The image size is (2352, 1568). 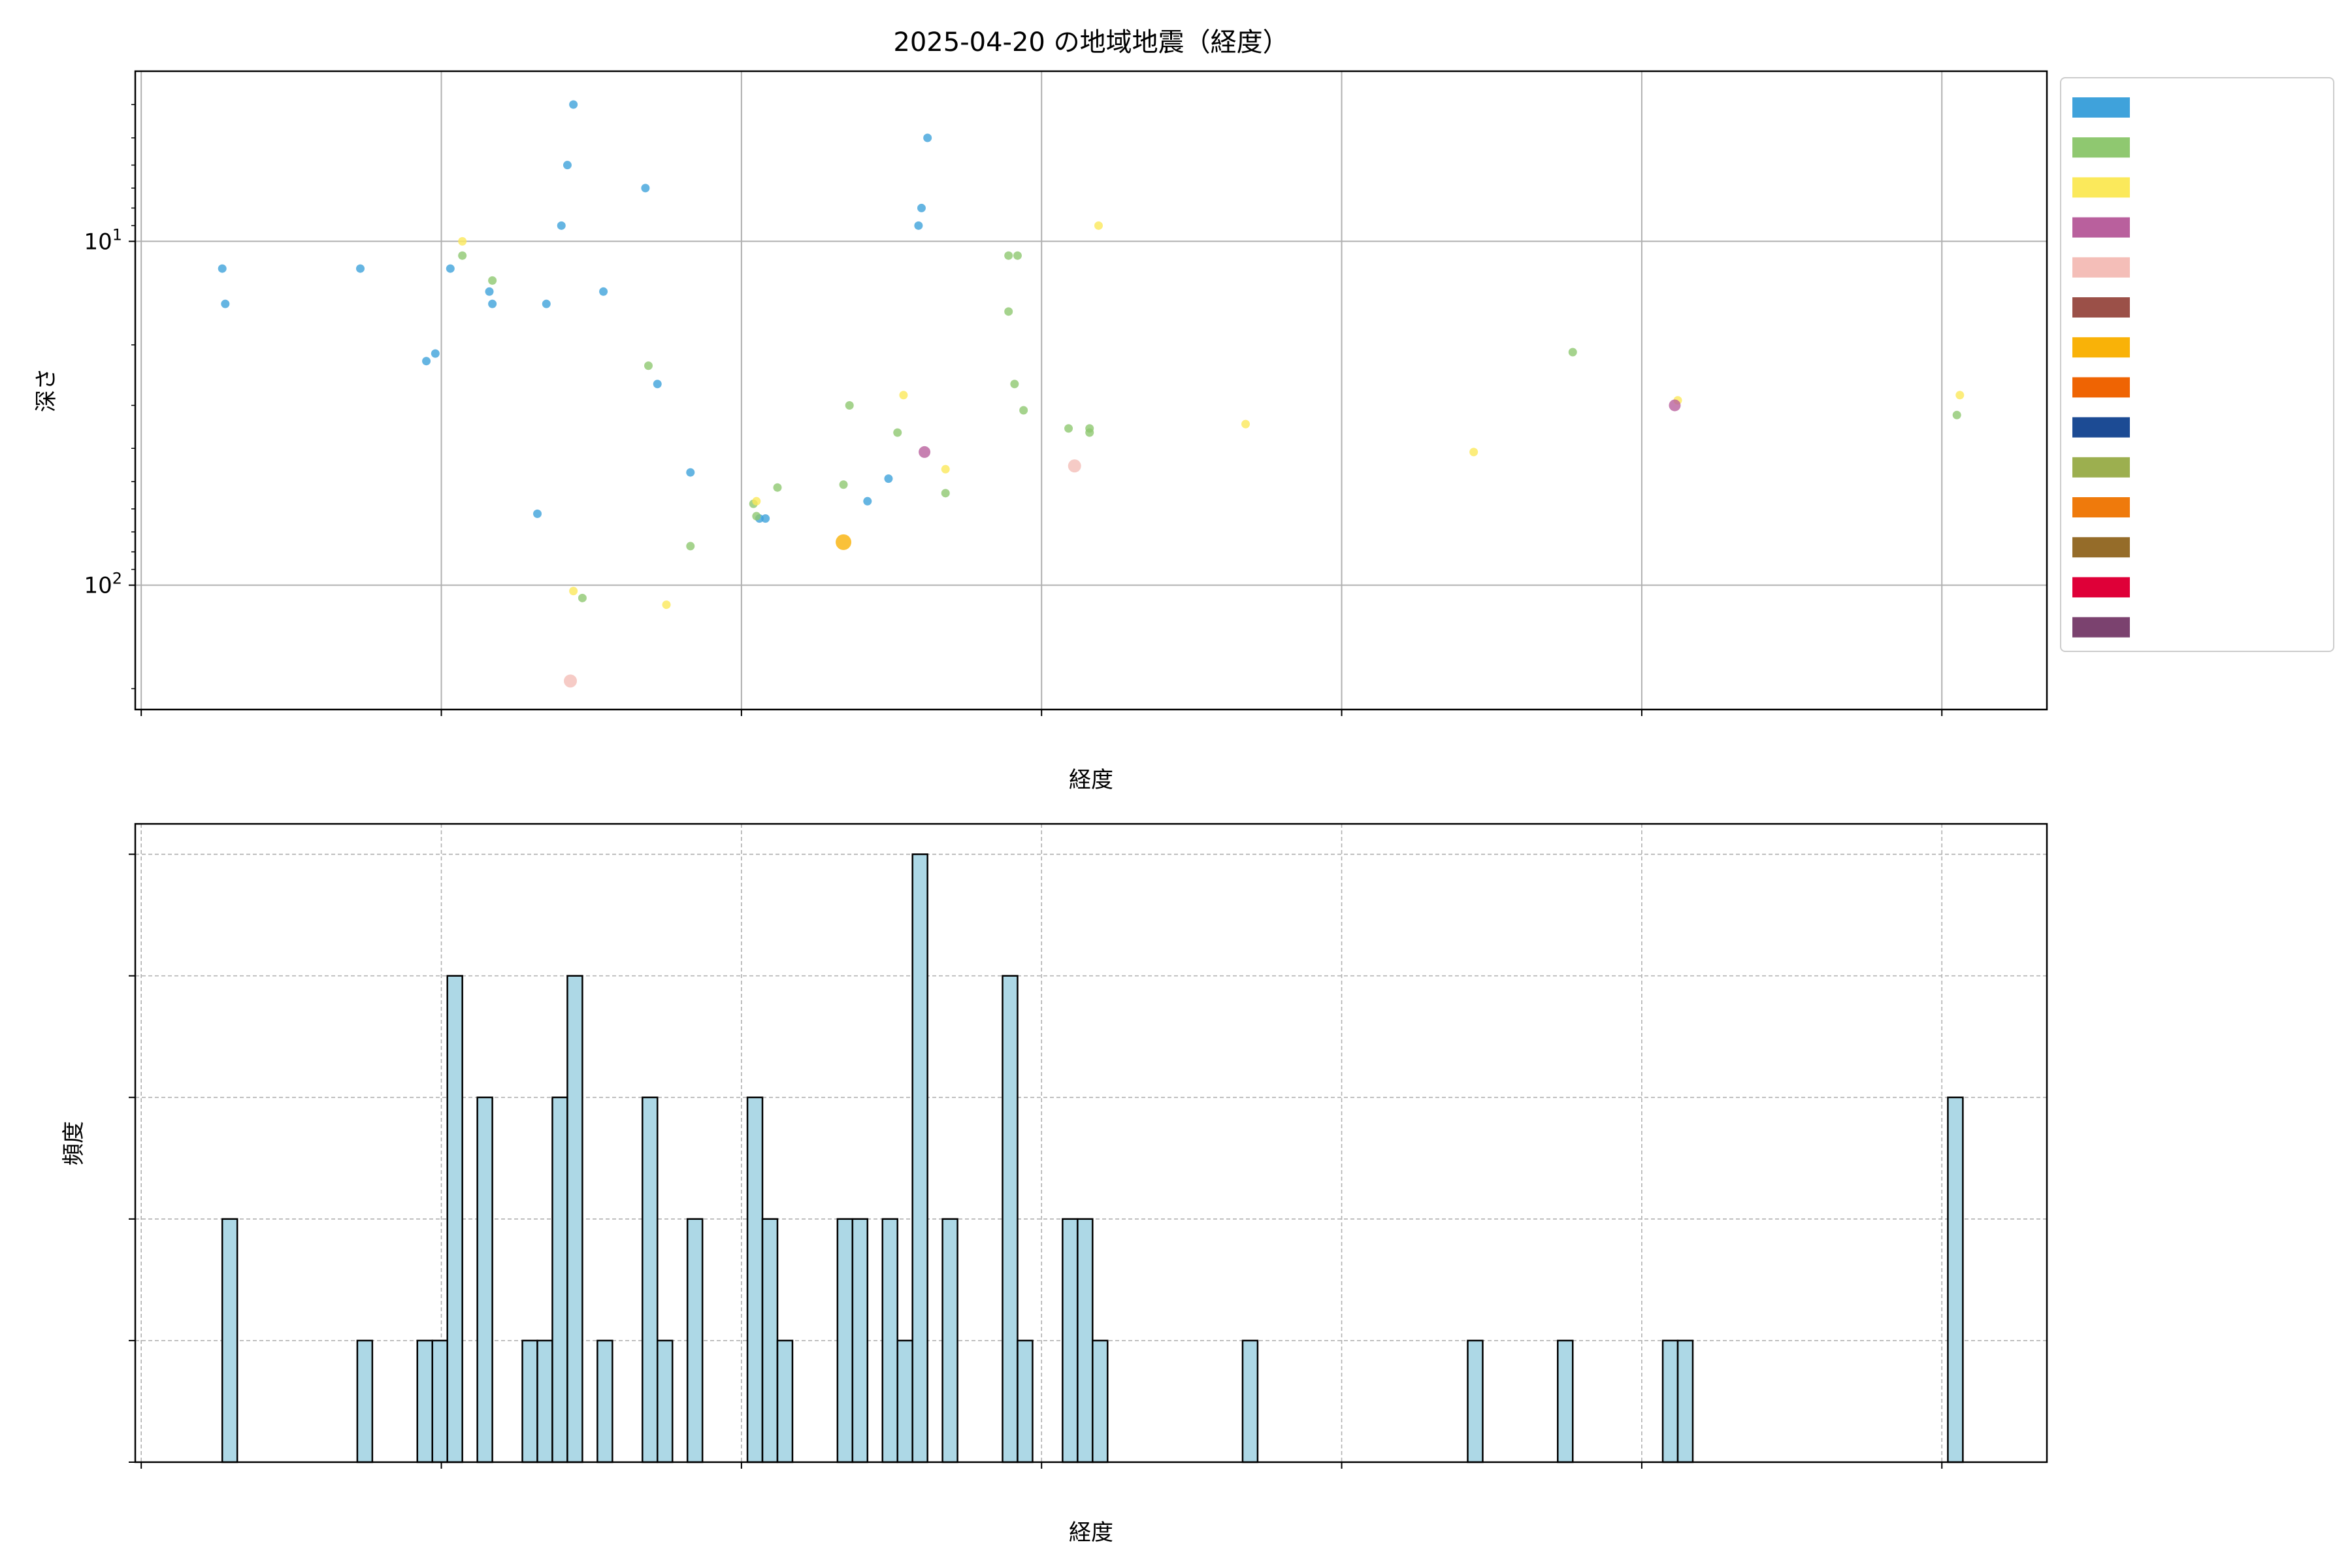 I want to click on tick-exponent: 1, so click(x=117, y=234).